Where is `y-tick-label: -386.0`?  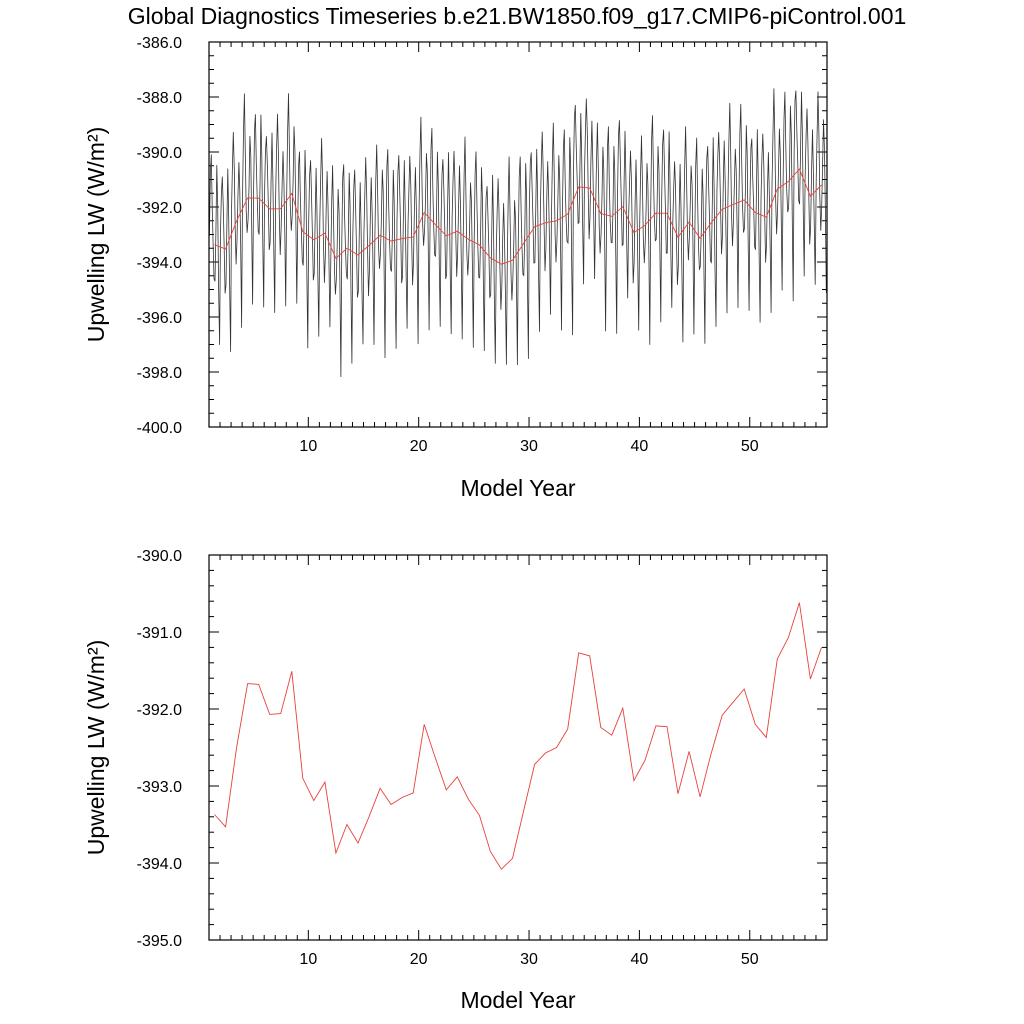 y-tick-label: -386.0 is located at coordinates (159, 43).